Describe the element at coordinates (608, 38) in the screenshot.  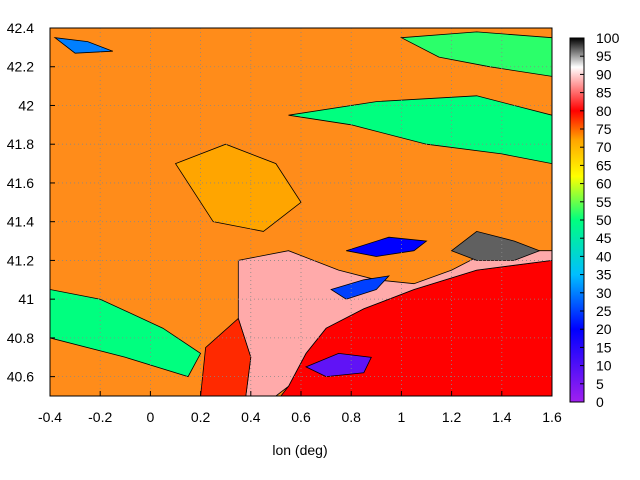
I see `colorbar-tick-label: 100` at that location.